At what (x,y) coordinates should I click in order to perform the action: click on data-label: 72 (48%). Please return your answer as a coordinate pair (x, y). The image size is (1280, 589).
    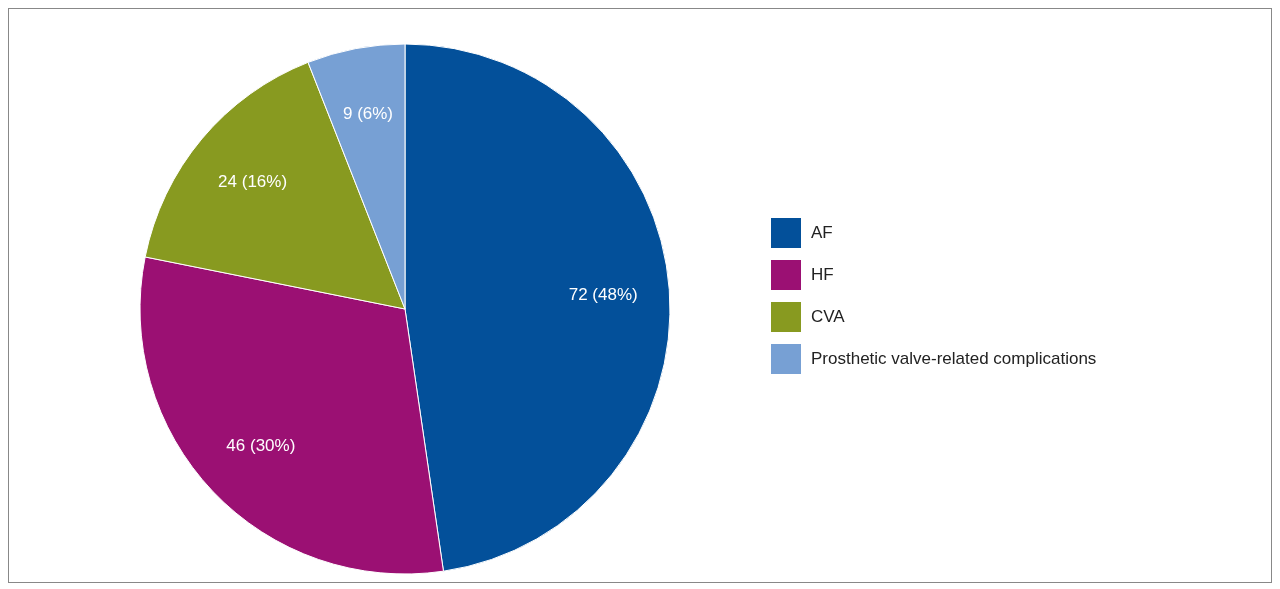
    Looking at the image, I should click on (603, 295).